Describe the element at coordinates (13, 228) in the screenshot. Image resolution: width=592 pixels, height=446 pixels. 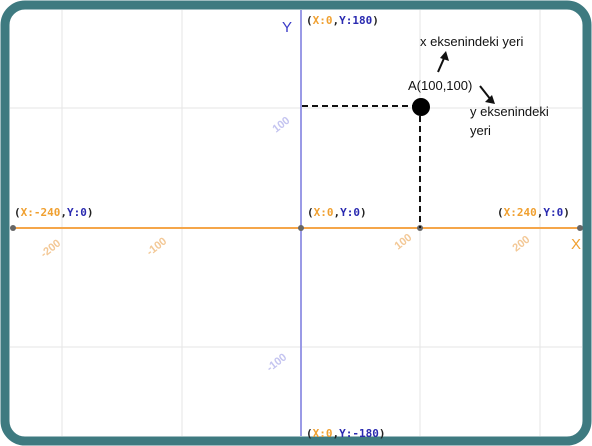
I see `left-end-dot` at that location.